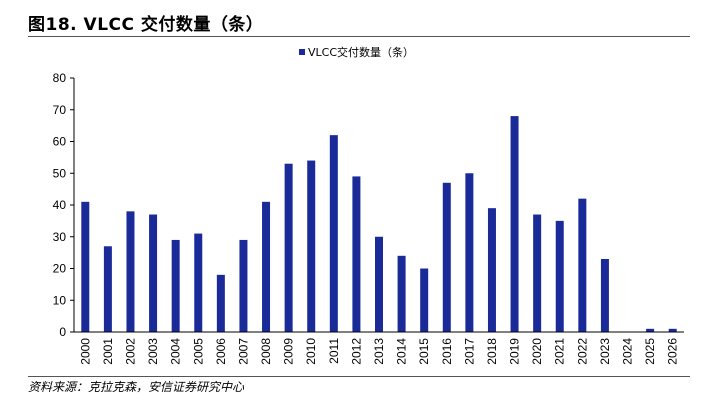 This screenshot has height=412, width=718. I want to click on y-tick-label: 70, so click(60, 110).